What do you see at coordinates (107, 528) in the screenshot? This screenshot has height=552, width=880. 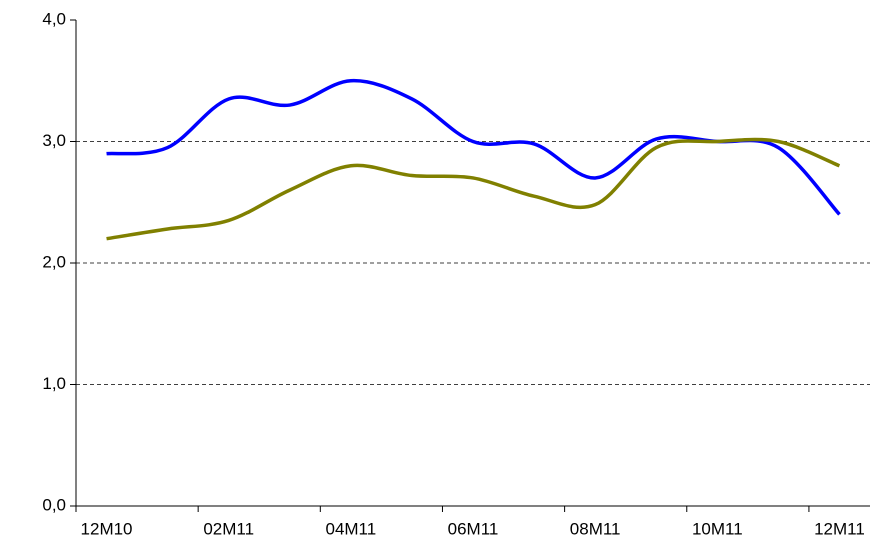 I see `x-tick-label: 12M10` at bounding box center [107, 528].